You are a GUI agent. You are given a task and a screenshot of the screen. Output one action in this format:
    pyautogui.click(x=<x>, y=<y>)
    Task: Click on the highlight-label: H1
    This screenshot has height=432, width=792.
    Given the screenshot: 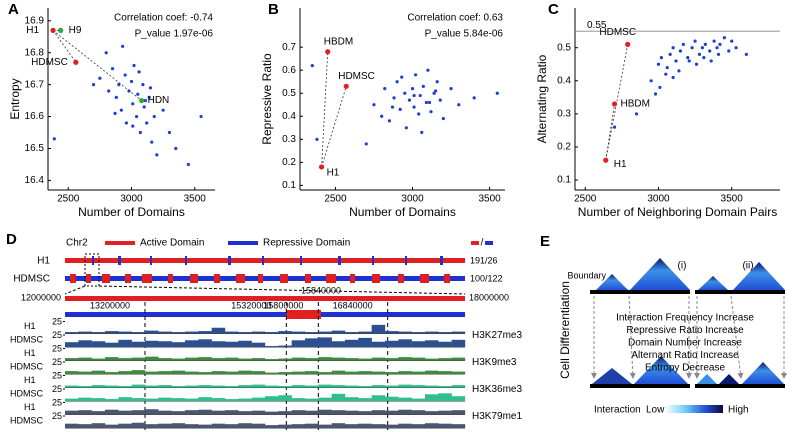 What is the action you would take?
    pyautogui.click(x=333, y=173)
    